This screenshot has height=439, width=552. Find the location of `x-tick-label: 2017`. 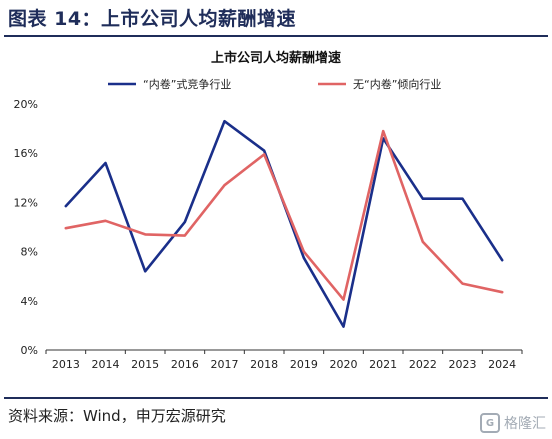

x-tick-label: 2017 is located at coordinates (225, 364).